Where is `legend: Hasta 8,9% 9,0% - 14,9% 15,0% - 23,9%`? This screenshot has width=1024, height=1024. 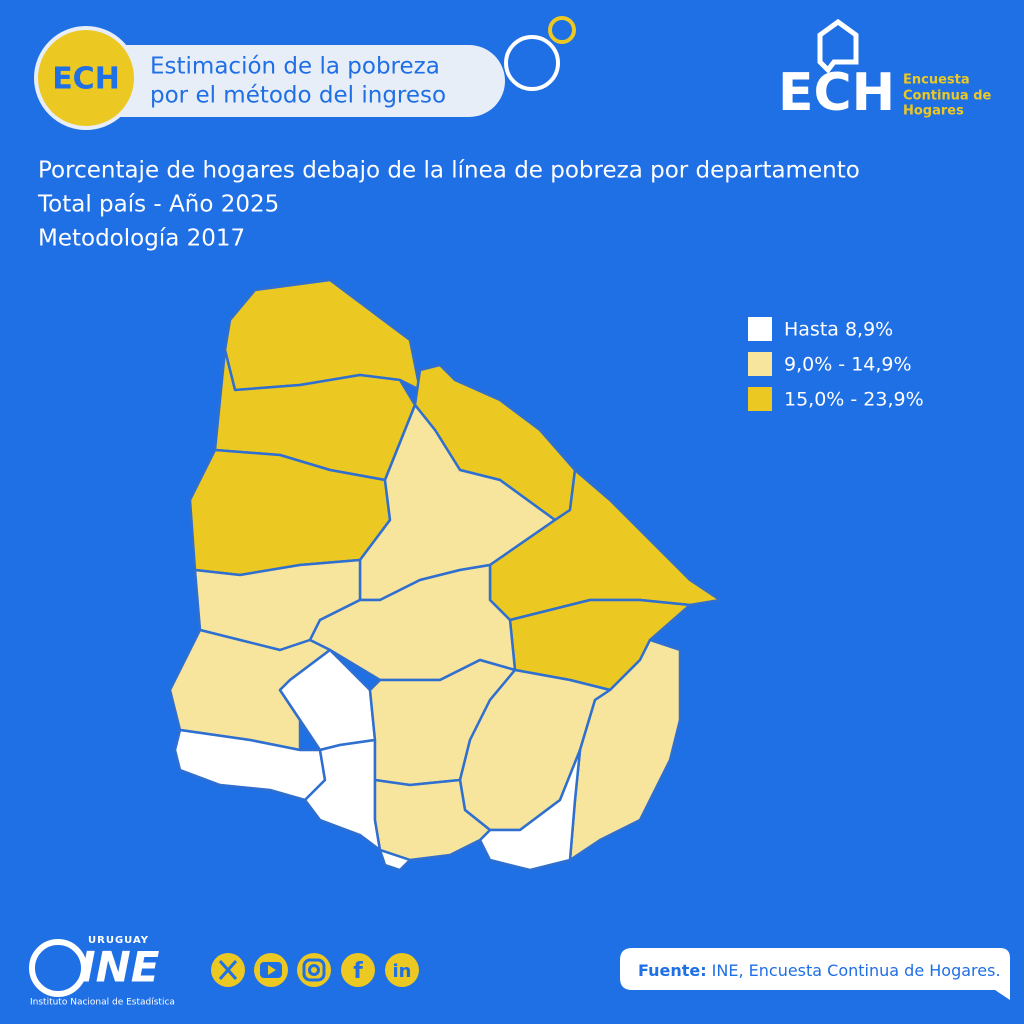 legend: Hasta 8,9% 9,0% - 14,9% 15,0% - 23,9% is located at coordinates (836, 364).